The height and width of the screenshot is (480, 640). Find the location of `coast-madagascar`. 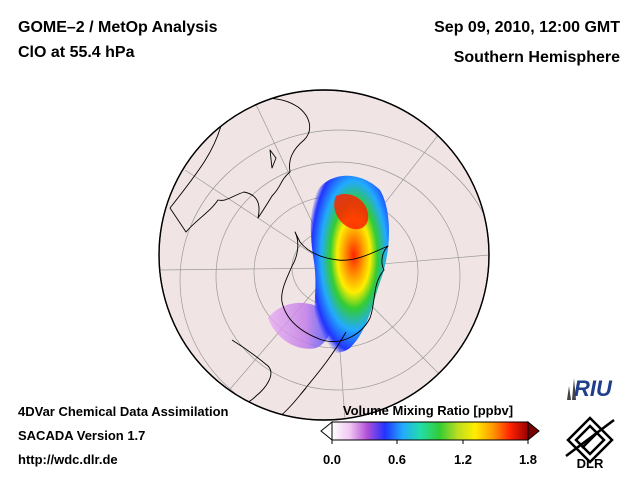

coast-madagascar is located at coordinates (273, 159).